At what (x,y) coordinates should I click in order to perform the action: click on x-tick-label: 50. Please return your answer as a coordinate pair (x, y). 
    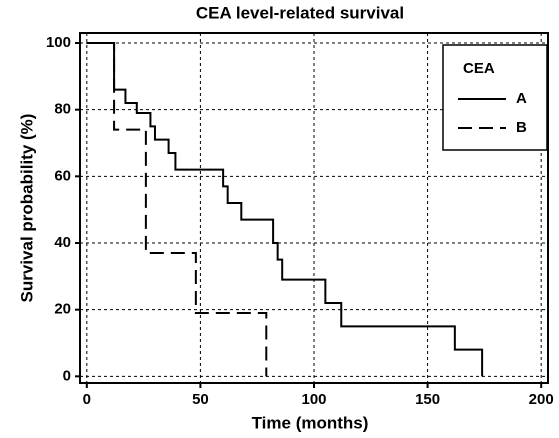
    Looking at the image, I should click on (200, 399).